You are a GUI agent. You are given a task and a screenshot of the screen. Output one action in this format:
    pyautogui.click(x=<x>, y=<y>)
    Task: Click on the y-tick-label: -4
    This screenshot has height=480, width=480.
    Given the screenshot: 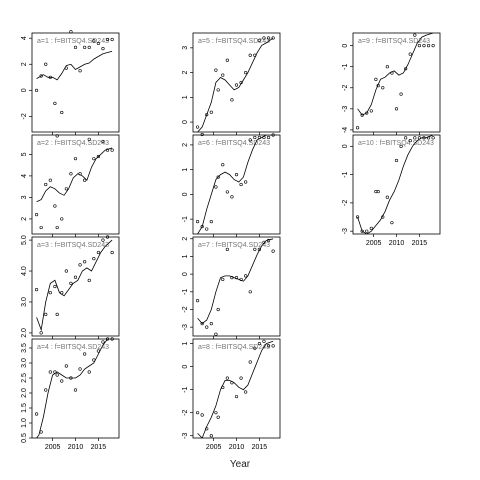 What is the action you would take?
    pyautogui.click(x=345, y=130)
    